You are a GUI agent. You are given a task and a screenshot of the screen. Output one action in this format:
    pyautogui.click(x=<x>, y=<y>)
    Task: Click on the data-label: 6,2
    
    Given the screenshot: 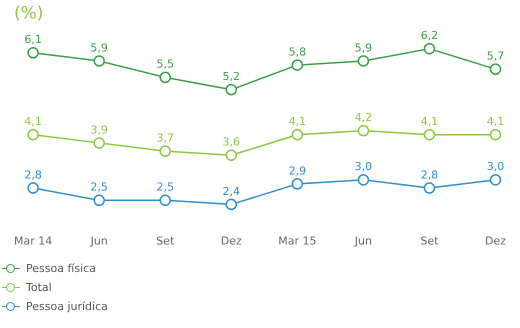 What is the action you would take?
    pyautogui.click(x=429, y=35)
    